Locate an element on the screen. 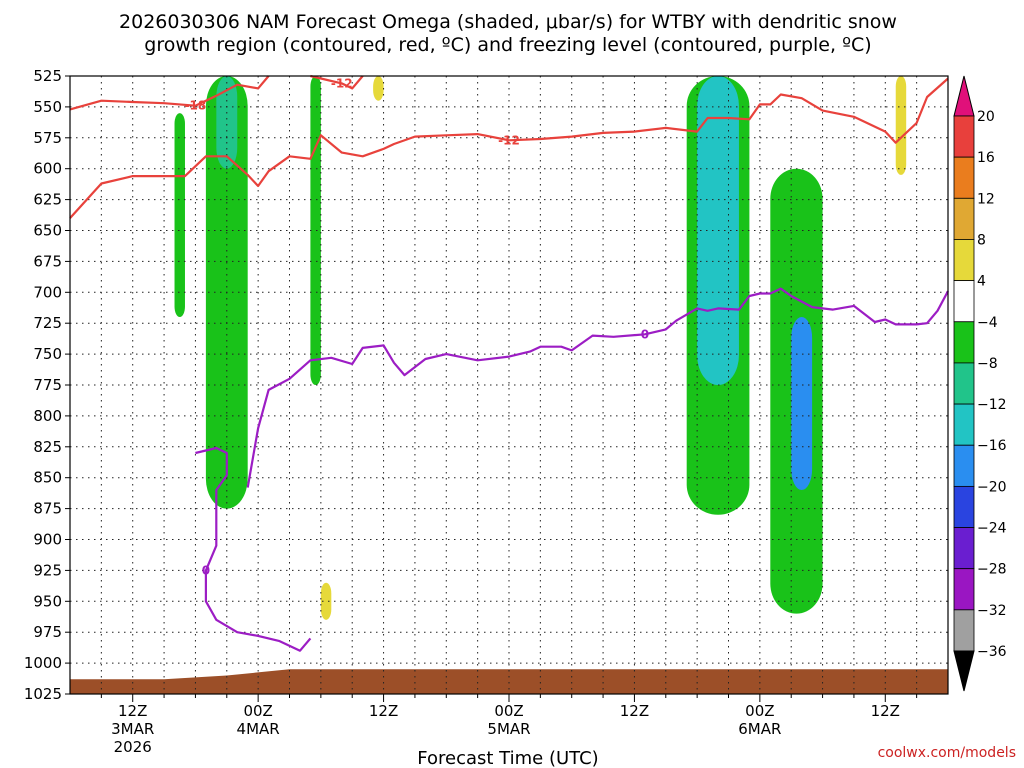 The image size is (1024, 768). colorbar-label-2: 12 is located at coordinates (986, 199).